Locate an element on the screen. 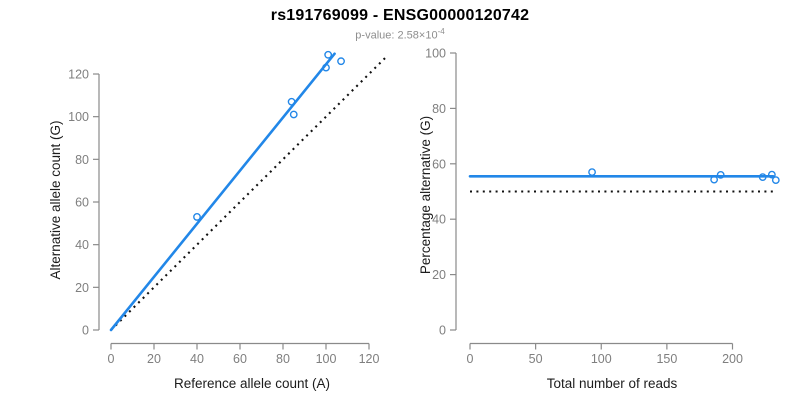  x-tick-label: 80 is located at coordinates (283, 359).